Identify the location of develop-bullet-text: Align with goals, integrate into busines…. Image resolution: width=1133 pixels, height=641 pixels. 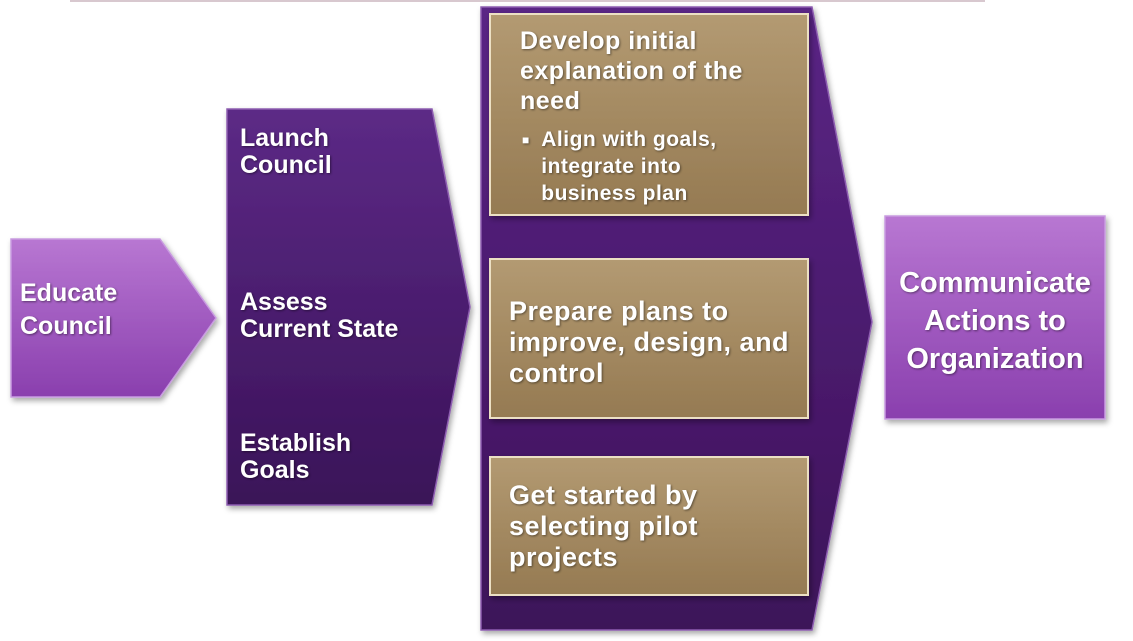
(629, 166).